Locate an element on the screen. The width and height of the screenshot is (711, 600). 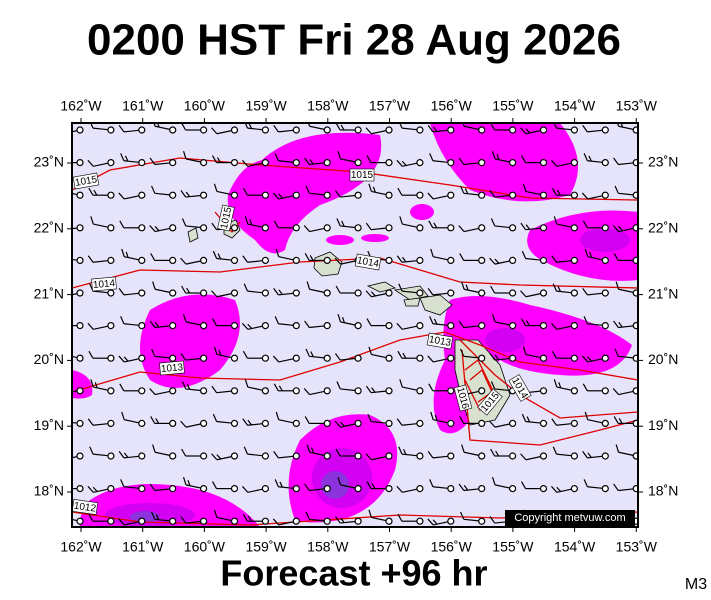
isobar-label: 1015 is located at coordinates (226, 218).